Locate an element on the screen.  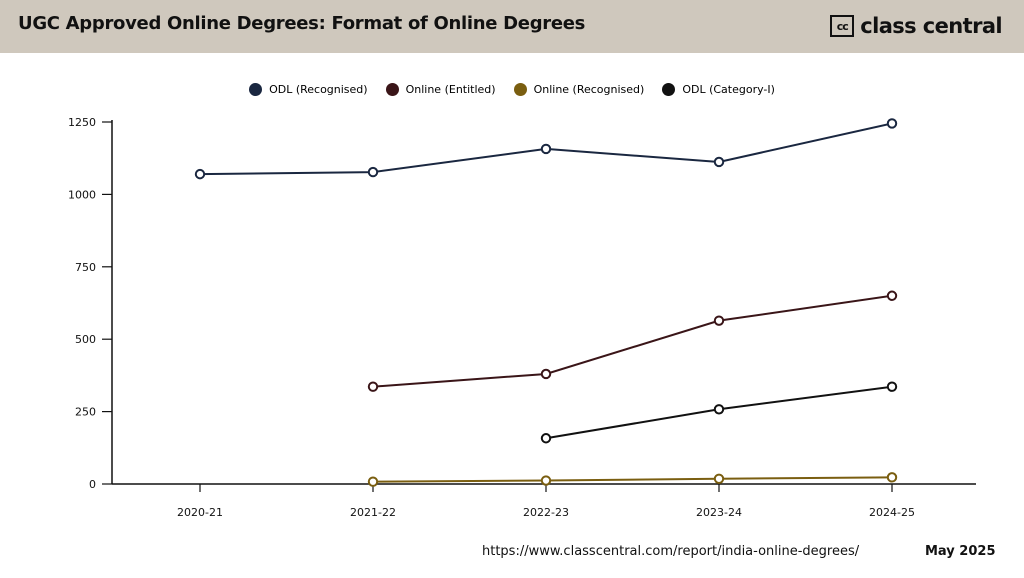
legend-label: ODL (Recognised) is located at coordinates (318, 89).